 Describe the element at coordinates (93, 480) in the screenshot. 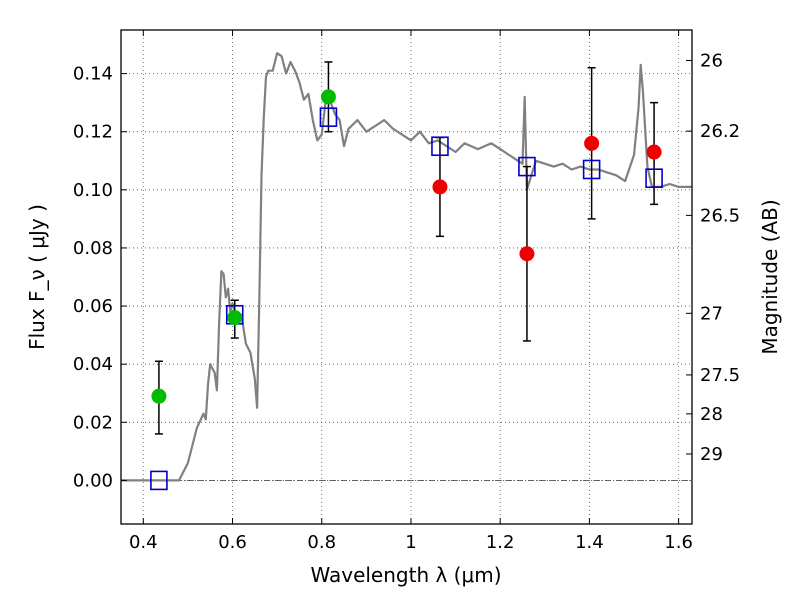

I see `y-tick-label: 0.00` at that location.